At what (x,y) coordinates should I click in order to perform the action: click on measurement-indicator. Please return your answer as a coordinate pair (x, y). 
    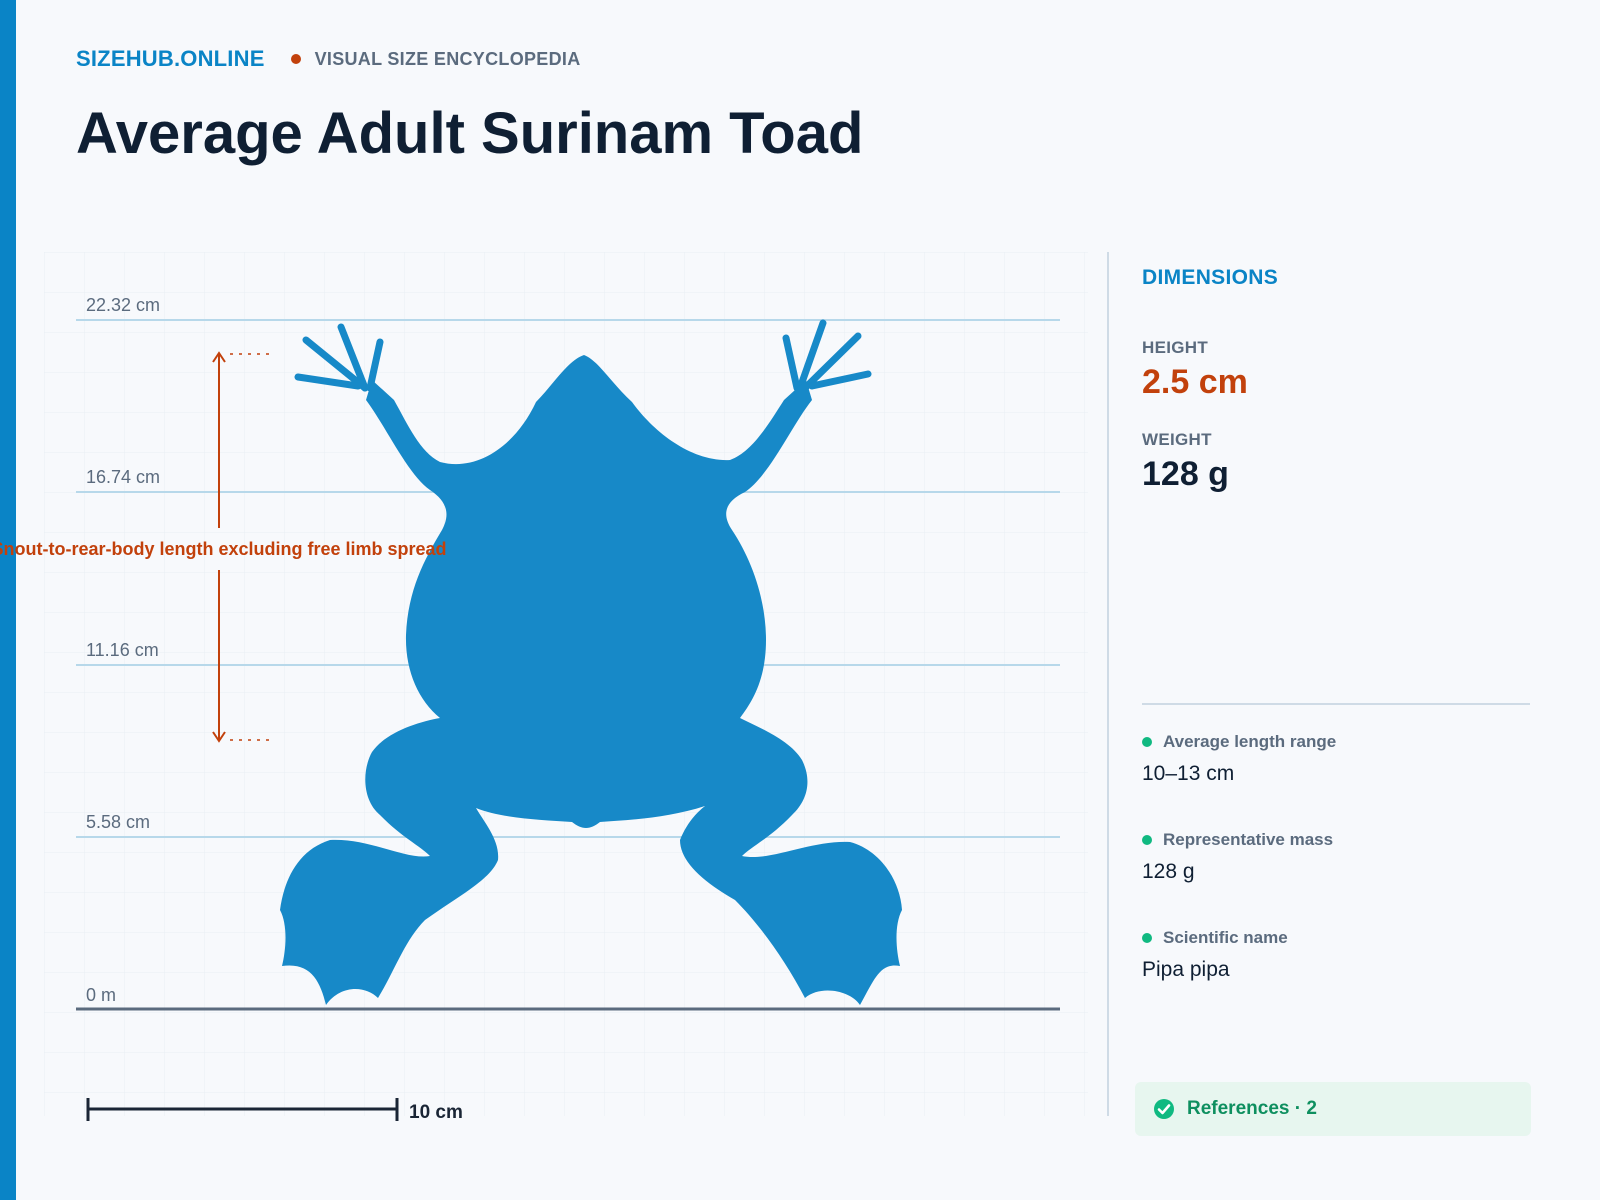
    Looking at the image, I should click on (243, 547).